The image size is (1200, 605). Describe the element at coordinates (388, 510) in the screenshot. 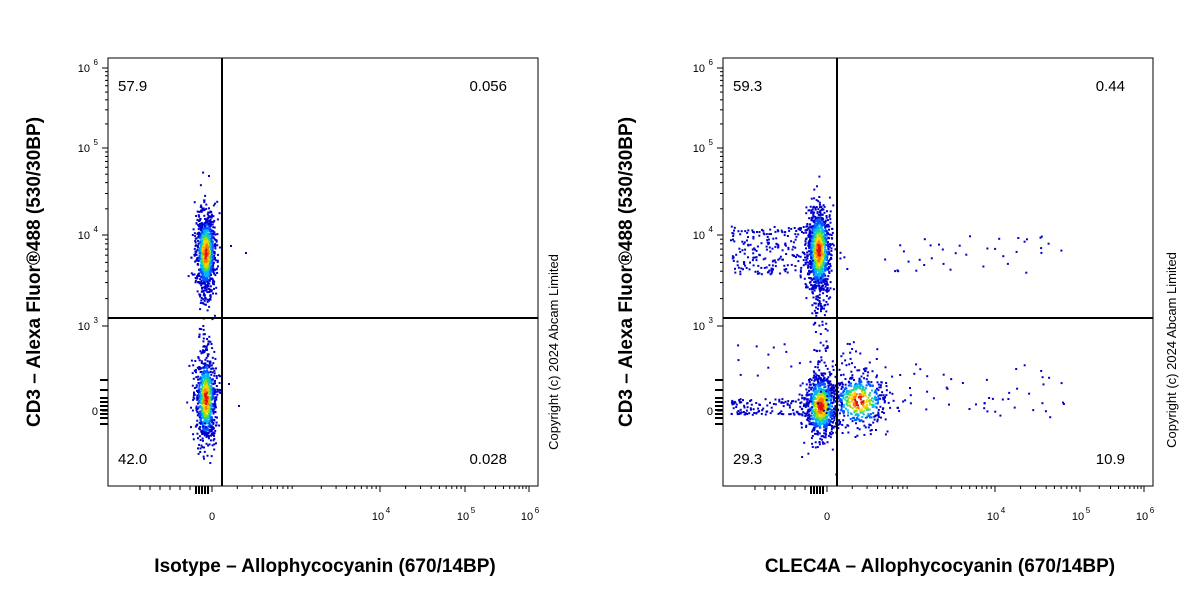

I see `x-tick-exponent: 4` at that location.